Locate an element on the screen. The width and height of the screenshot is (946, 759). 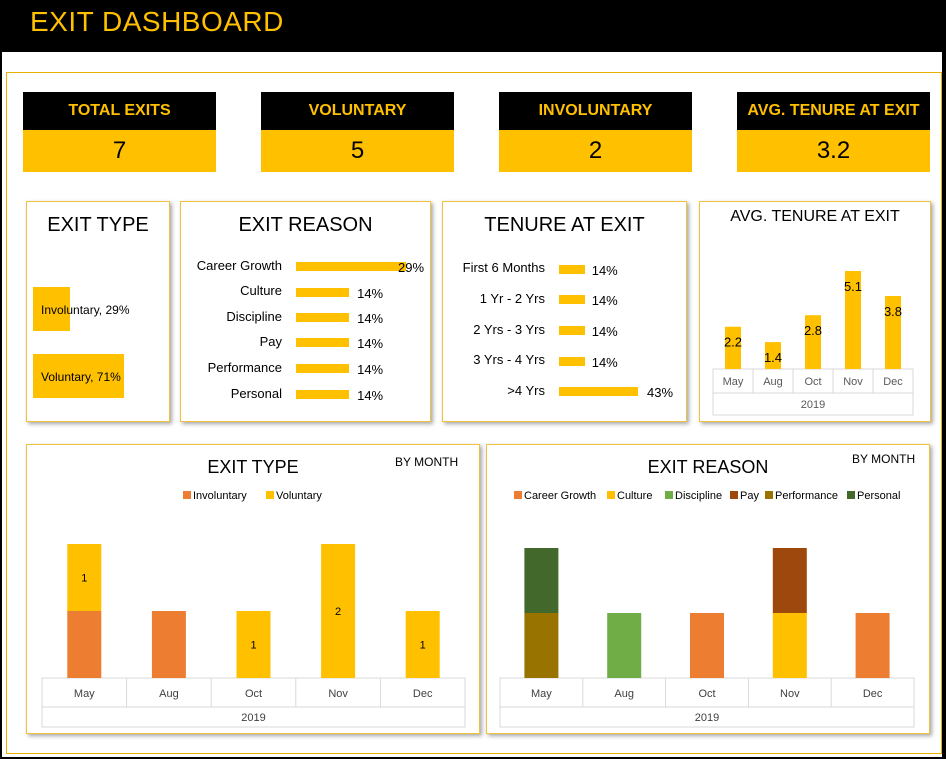
data-label: 2.2 is located at coordinates (733, 342).